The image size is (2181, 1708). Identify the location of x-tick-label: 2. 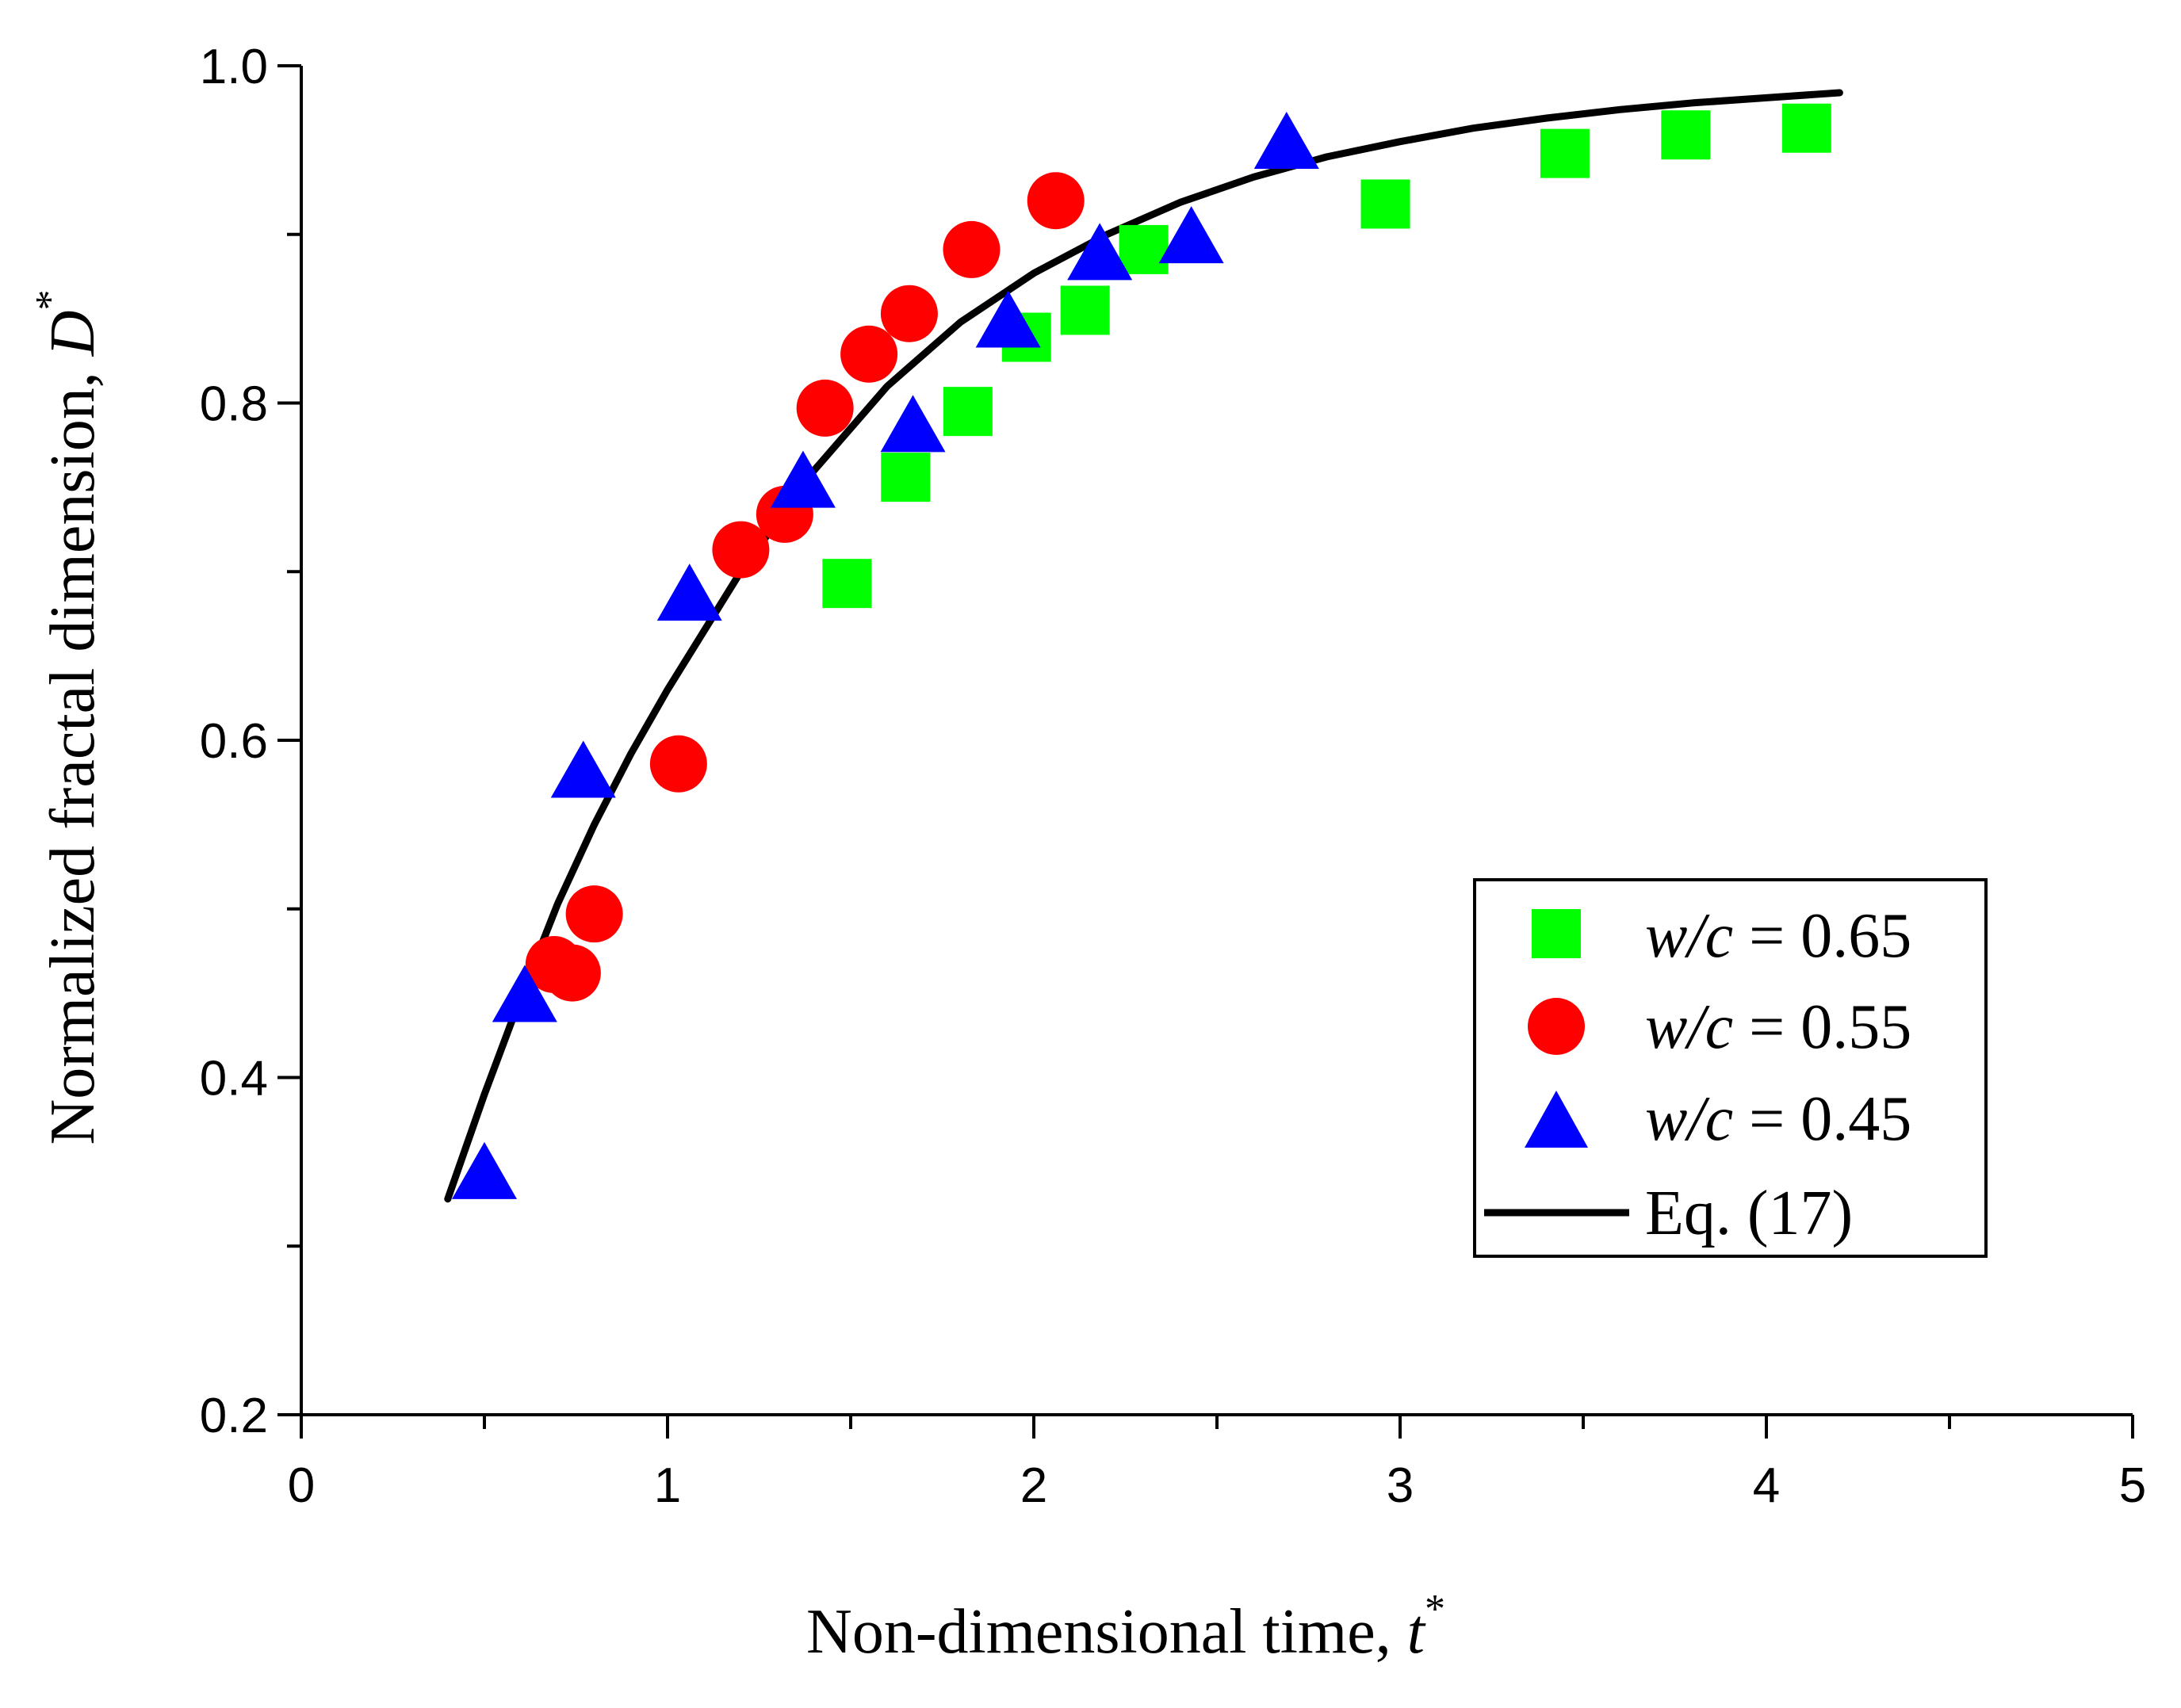
(1033, 1485).